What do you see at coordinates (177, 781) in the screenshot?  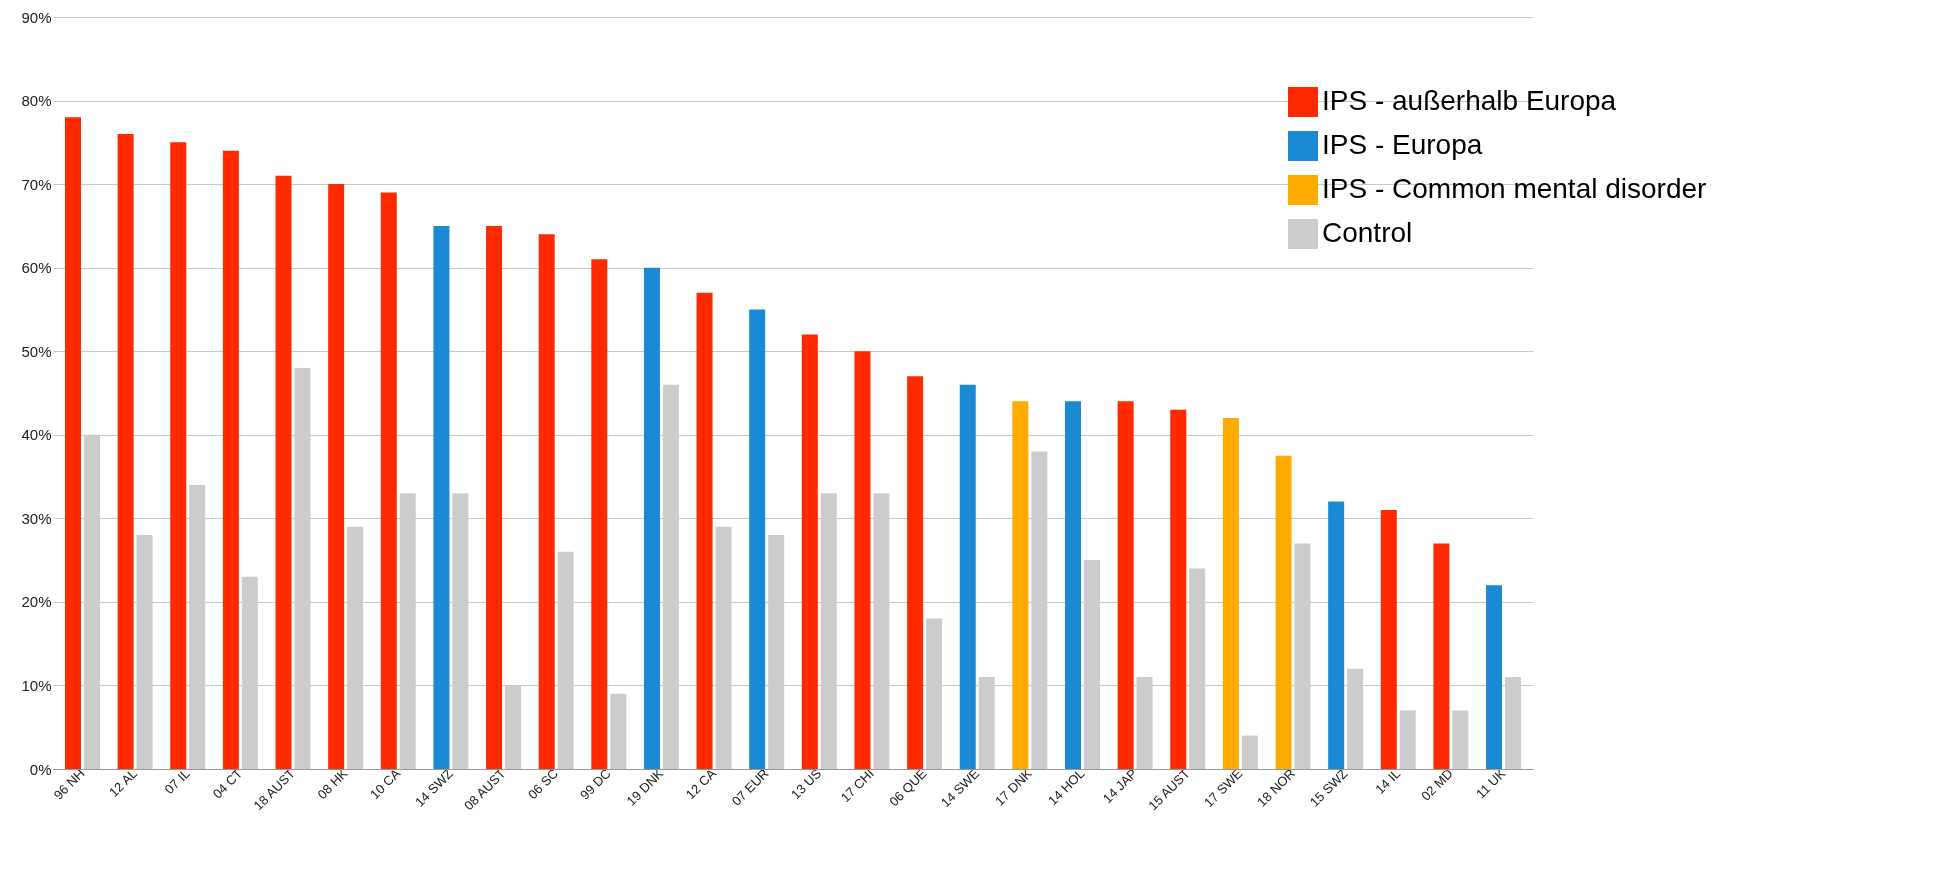 I see `x-tick-label: 07 IL` at bounding box center [177, 781].